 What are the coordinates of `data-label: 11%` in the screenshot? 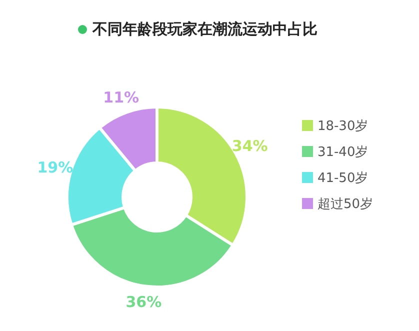 It's located at (121, 97).